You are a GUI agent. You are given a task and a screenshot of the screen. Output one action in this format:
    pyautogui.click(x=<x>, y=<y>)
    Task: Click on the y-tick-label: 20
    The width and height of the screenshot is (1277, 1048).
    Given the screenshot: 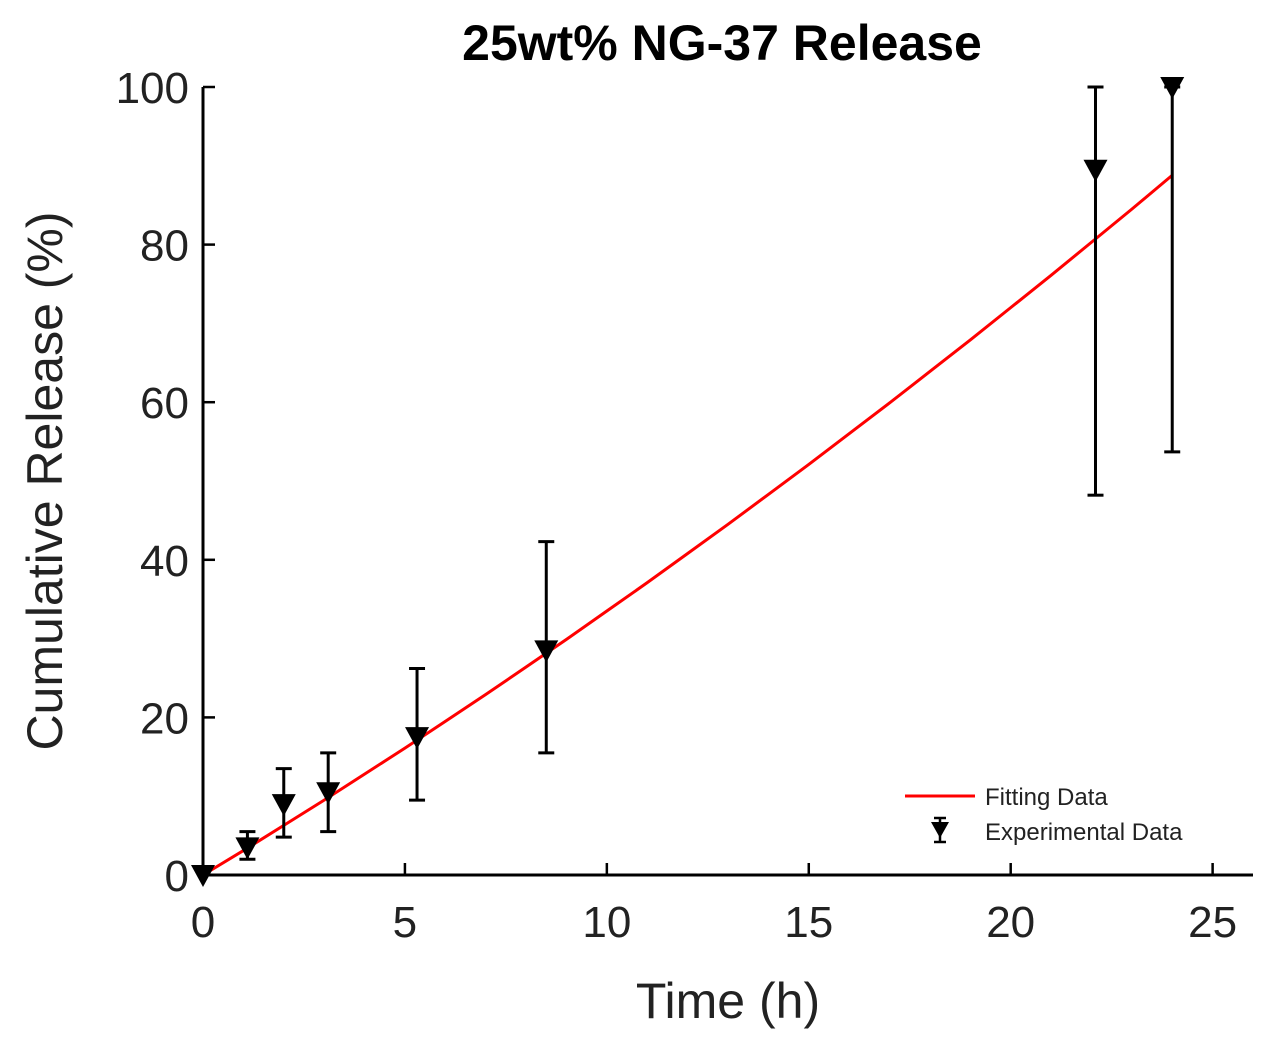 What is the action you would take?
    pyautogui.click(x=164, y=718)
    